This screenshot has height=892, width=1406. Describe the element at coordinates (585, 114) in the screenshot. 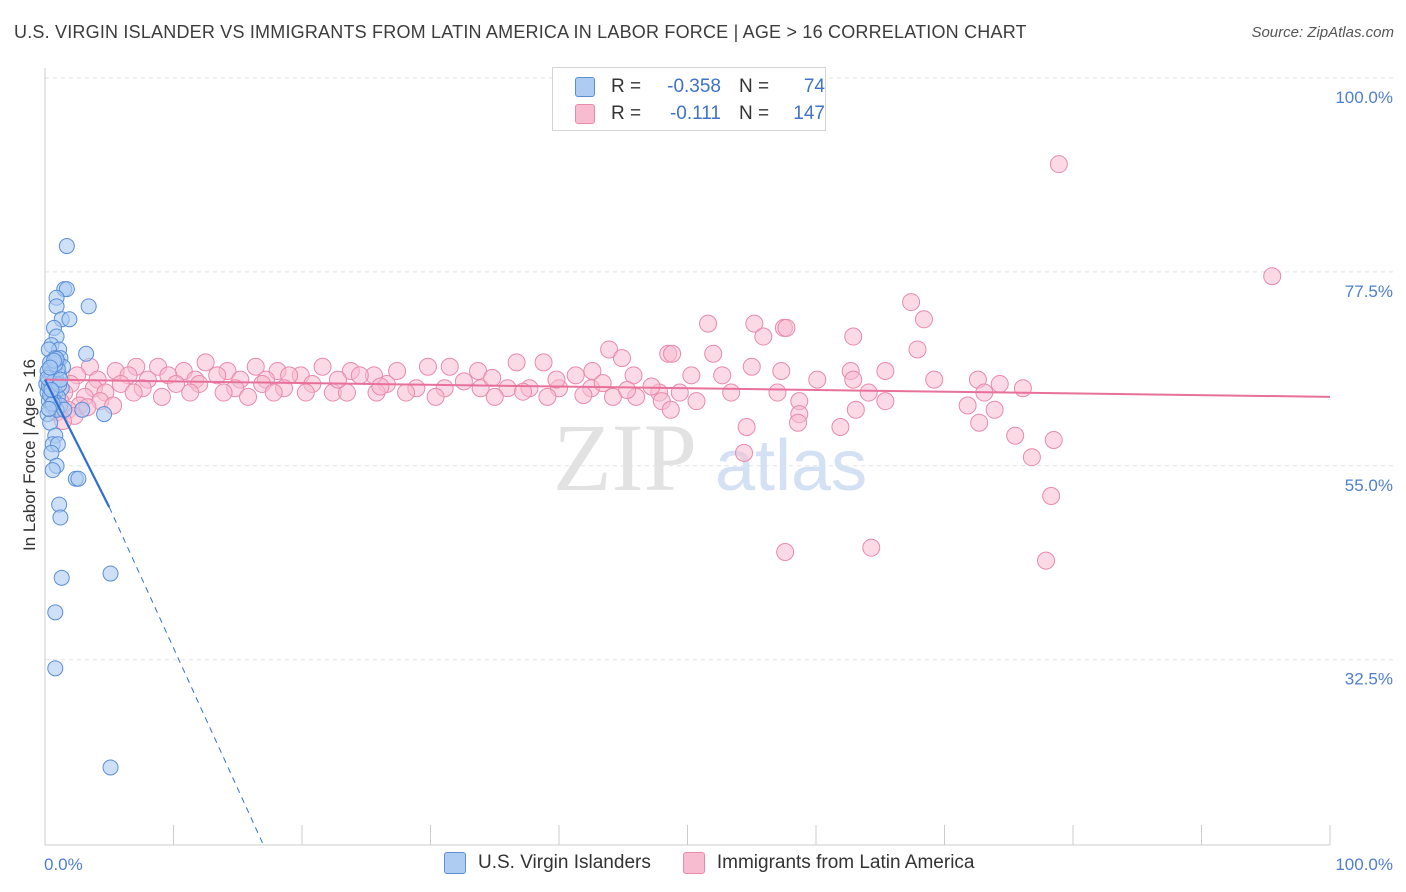

I see `legend-swatch-pink` at that location.